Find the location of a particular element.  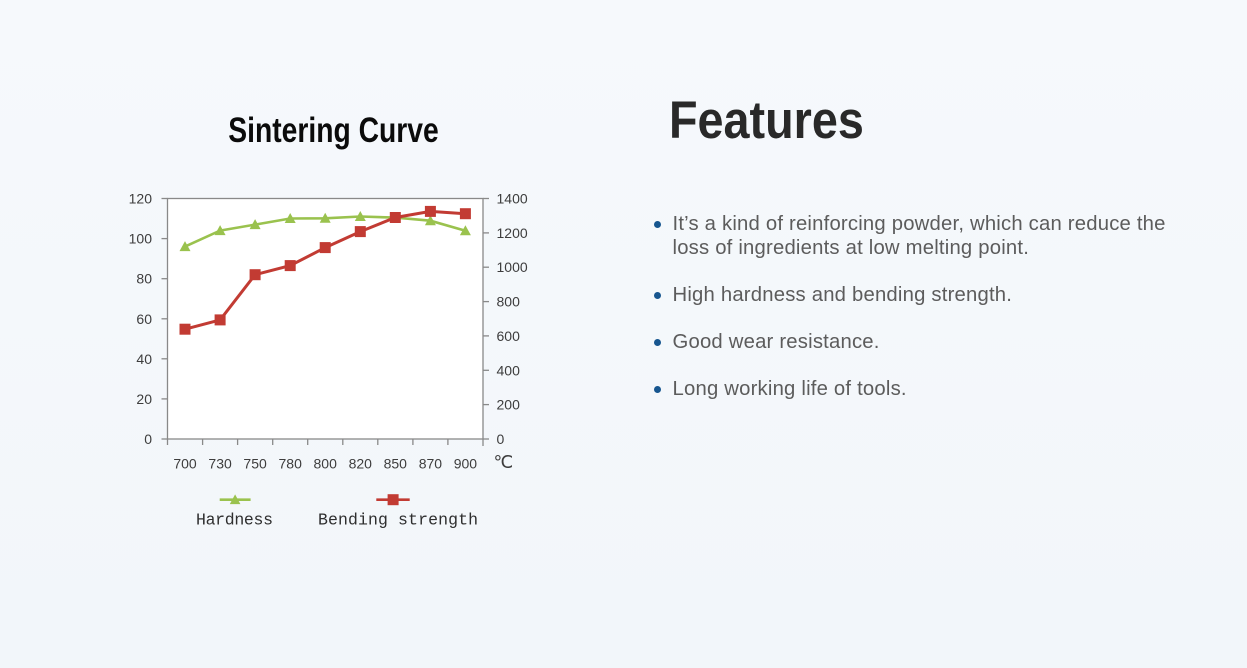

svg-text: Hardness is located at coordinates (234, 520).